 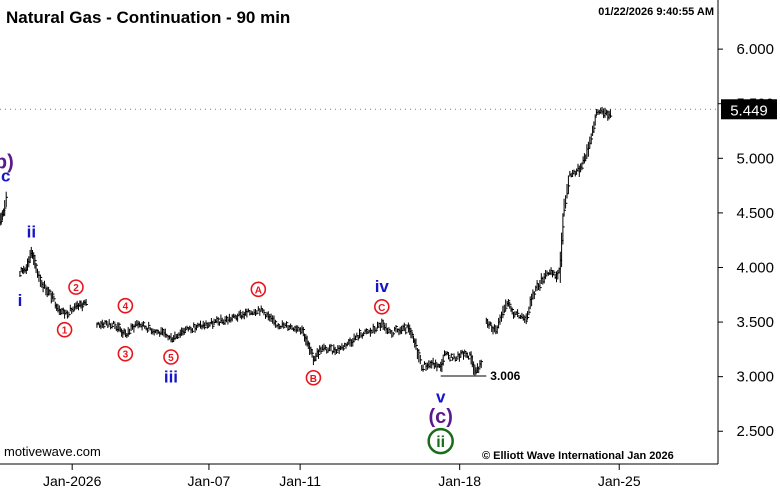 What do you see at coordinates (459, 481) in the screenshot?
I see `x-tick-label: Jan-18` at bounding box center [459, 481].